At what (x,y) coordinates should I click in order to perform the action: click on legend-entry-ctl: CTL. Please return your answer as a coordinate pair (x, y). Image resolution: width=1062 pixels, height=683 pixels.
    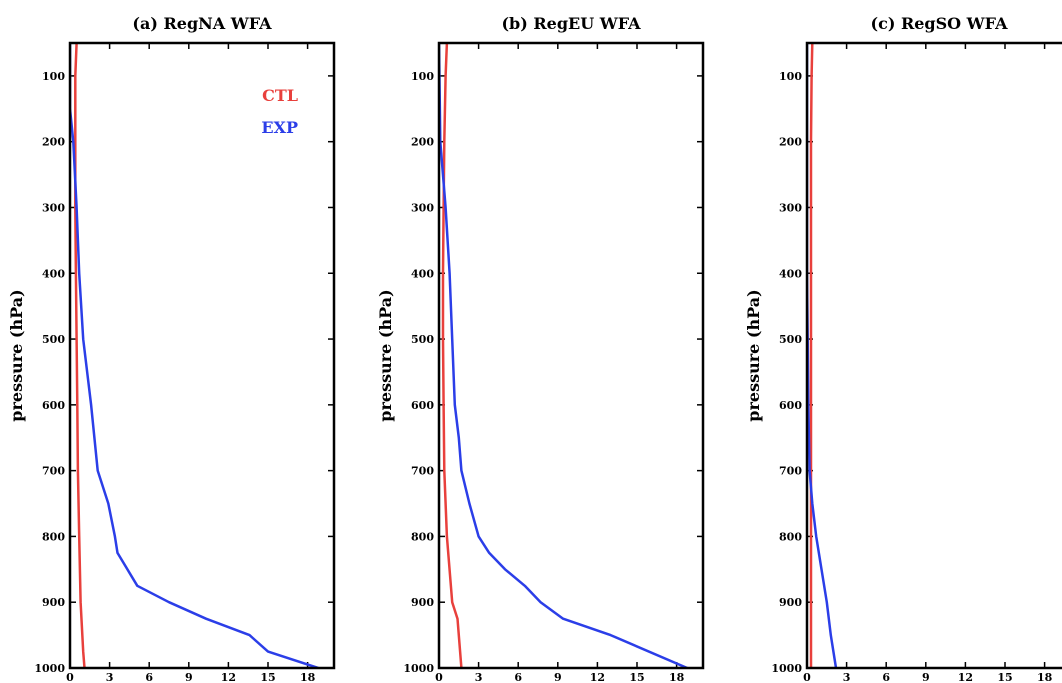
    Looking at the image, I should click on (280, 95).